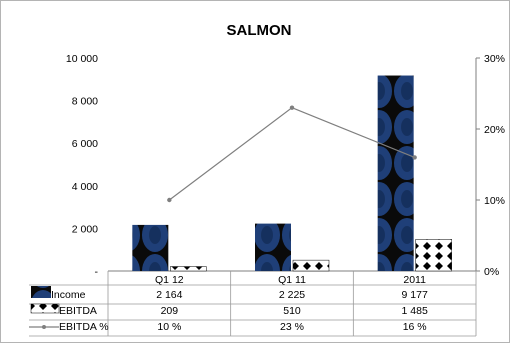 This screenshot has width=510, height=346. I want to click on left-tick-label: 4 000, so click(85, 187).